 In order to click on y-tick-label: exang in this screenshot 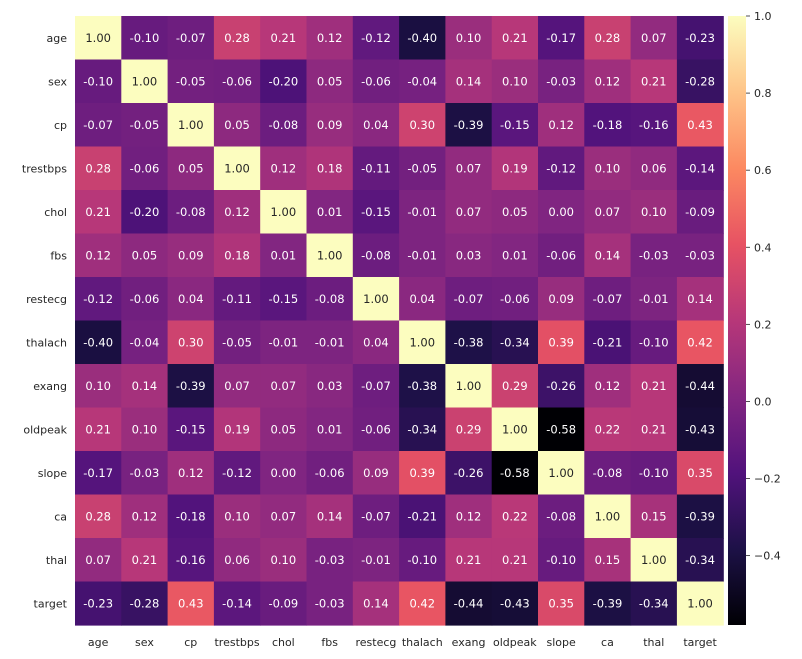, I will do `click(50, 386)`.